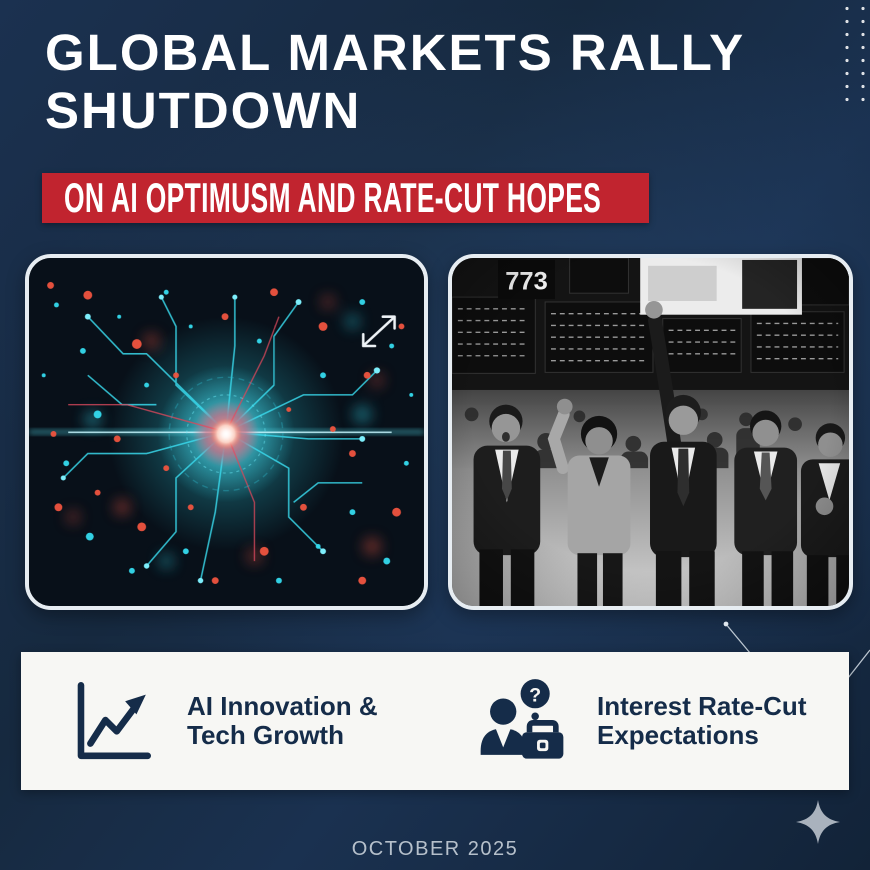 The image size is (870, 870). I want to click on subtitle-banner: ON AI OPTIMUSM AND RATE-CUT HOPES, so click(345, 198).